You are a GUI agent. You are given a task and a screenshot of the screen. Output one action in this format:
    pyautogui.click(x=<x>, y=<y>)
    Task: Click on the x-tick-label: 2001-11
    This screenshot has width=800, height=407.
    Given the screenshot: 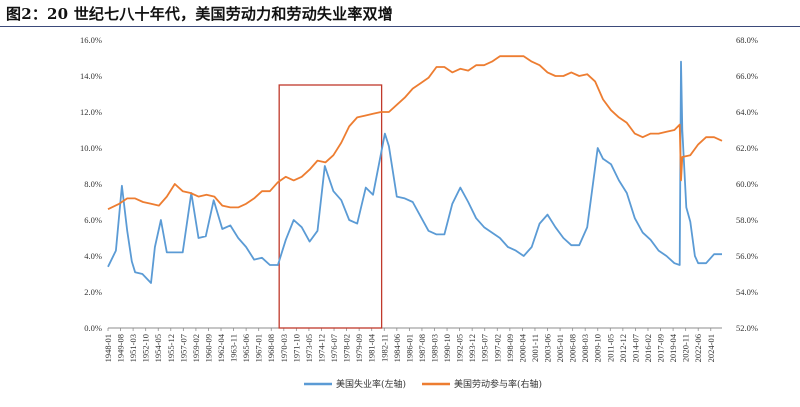 What is the action you would take?
    pyautogui.click(x=535, y=348)
    